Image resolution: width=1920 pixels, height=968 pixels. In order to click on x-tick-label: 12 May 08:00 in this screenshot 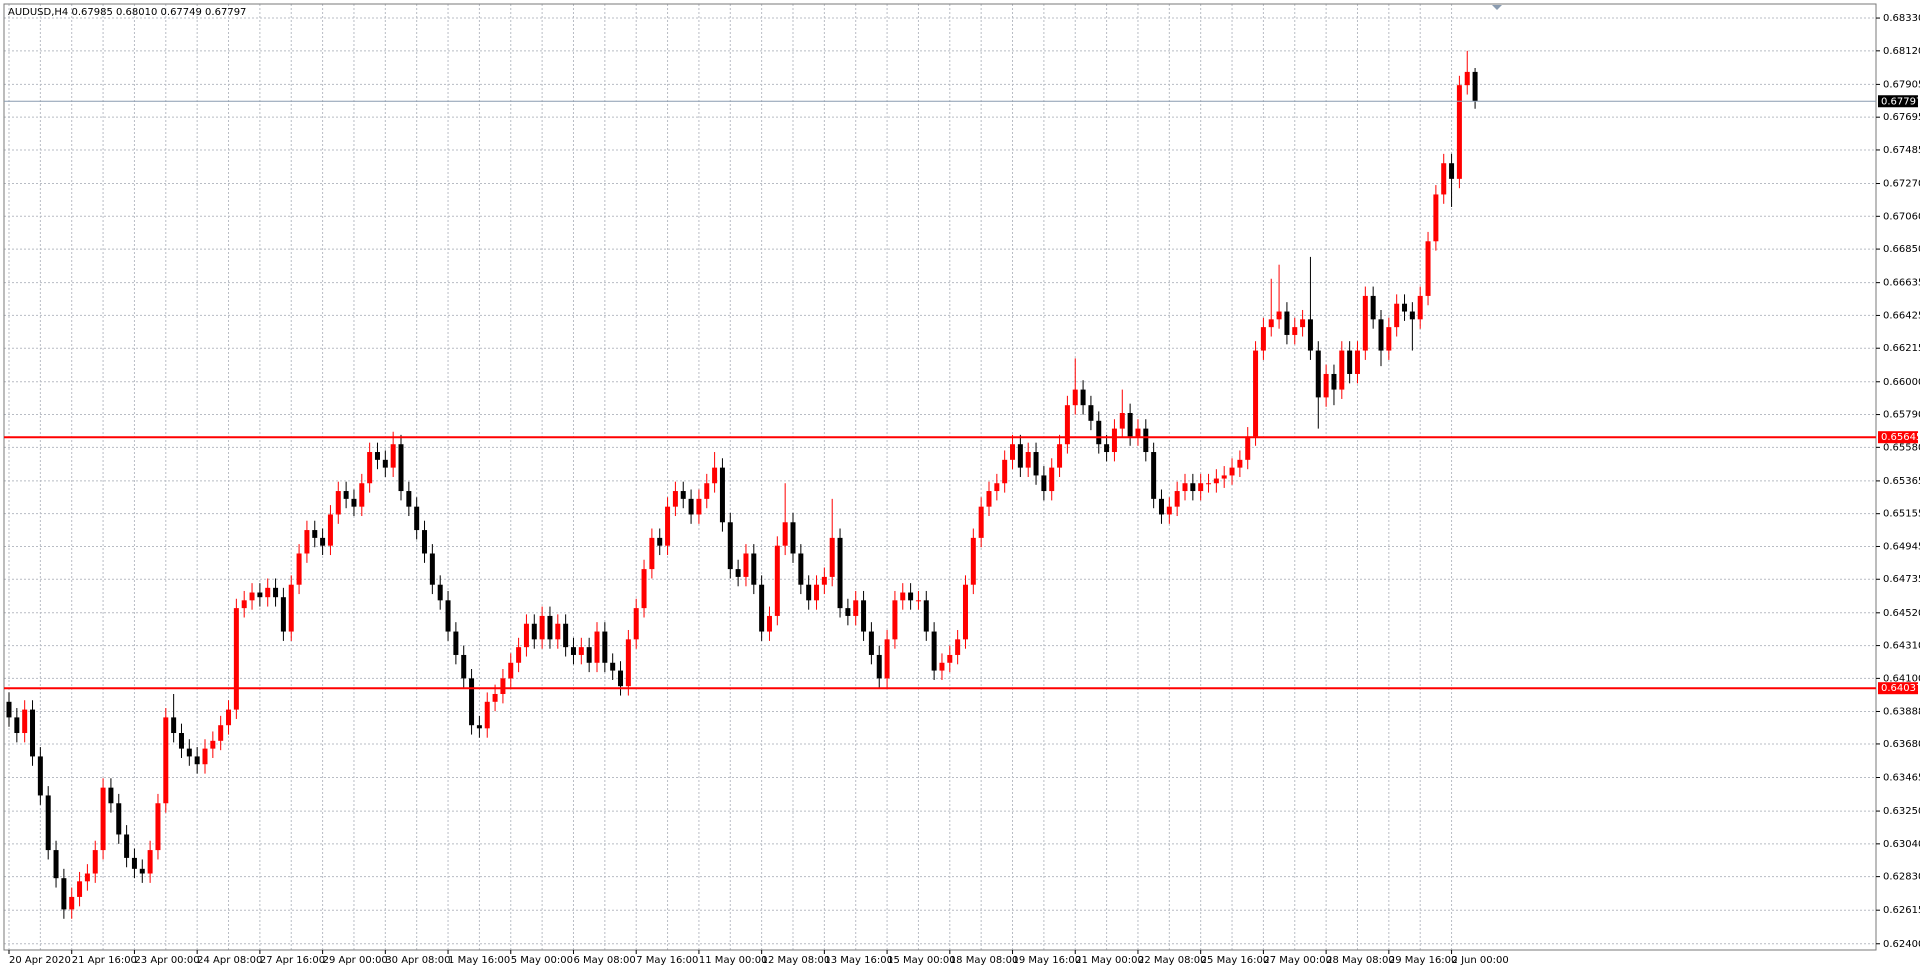, I will do `click(796, 960)`.